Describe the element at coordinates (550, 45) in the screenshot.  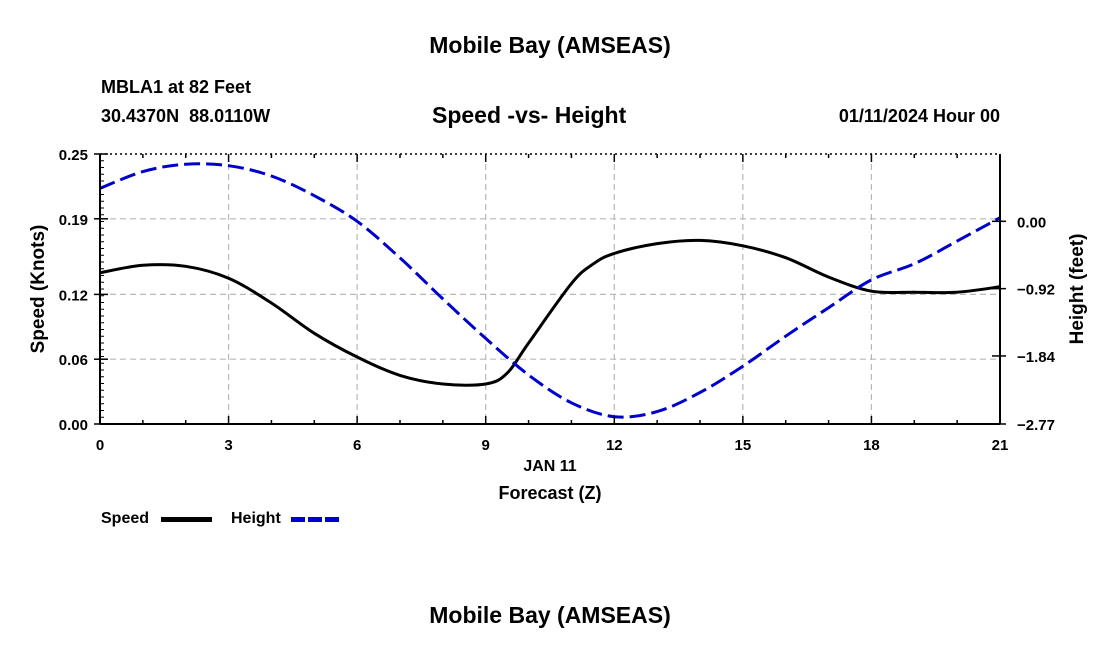
I see `chart-title: Mobile Bay (AMSEAS)` at that location.